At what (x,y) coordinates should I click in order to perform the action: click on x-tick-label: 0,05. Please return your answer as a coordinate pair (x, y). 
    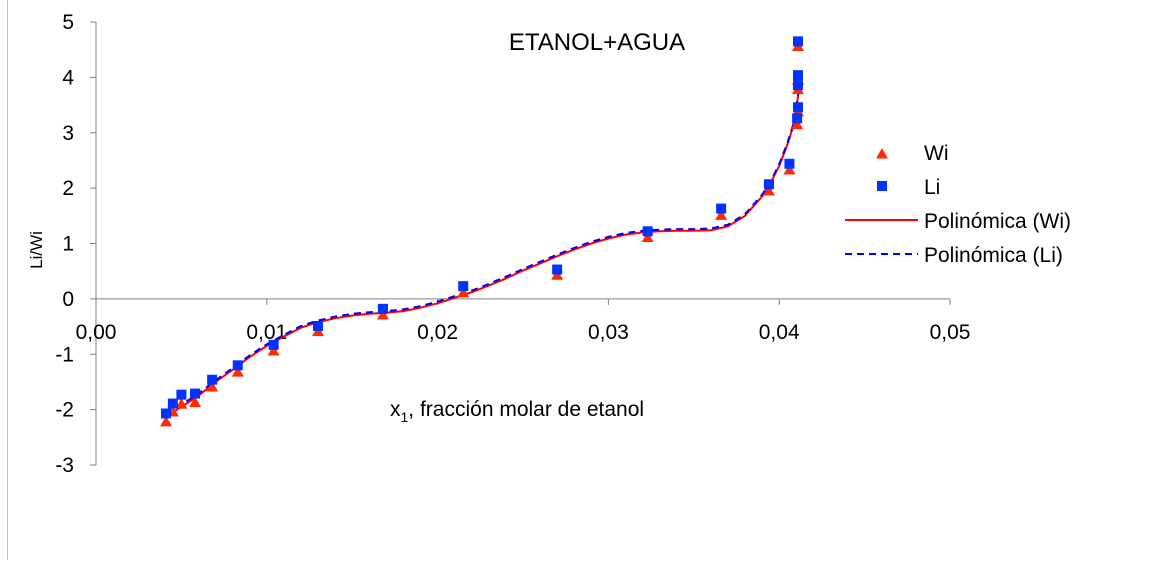
    Looking at the image, I should click on (950, 332).